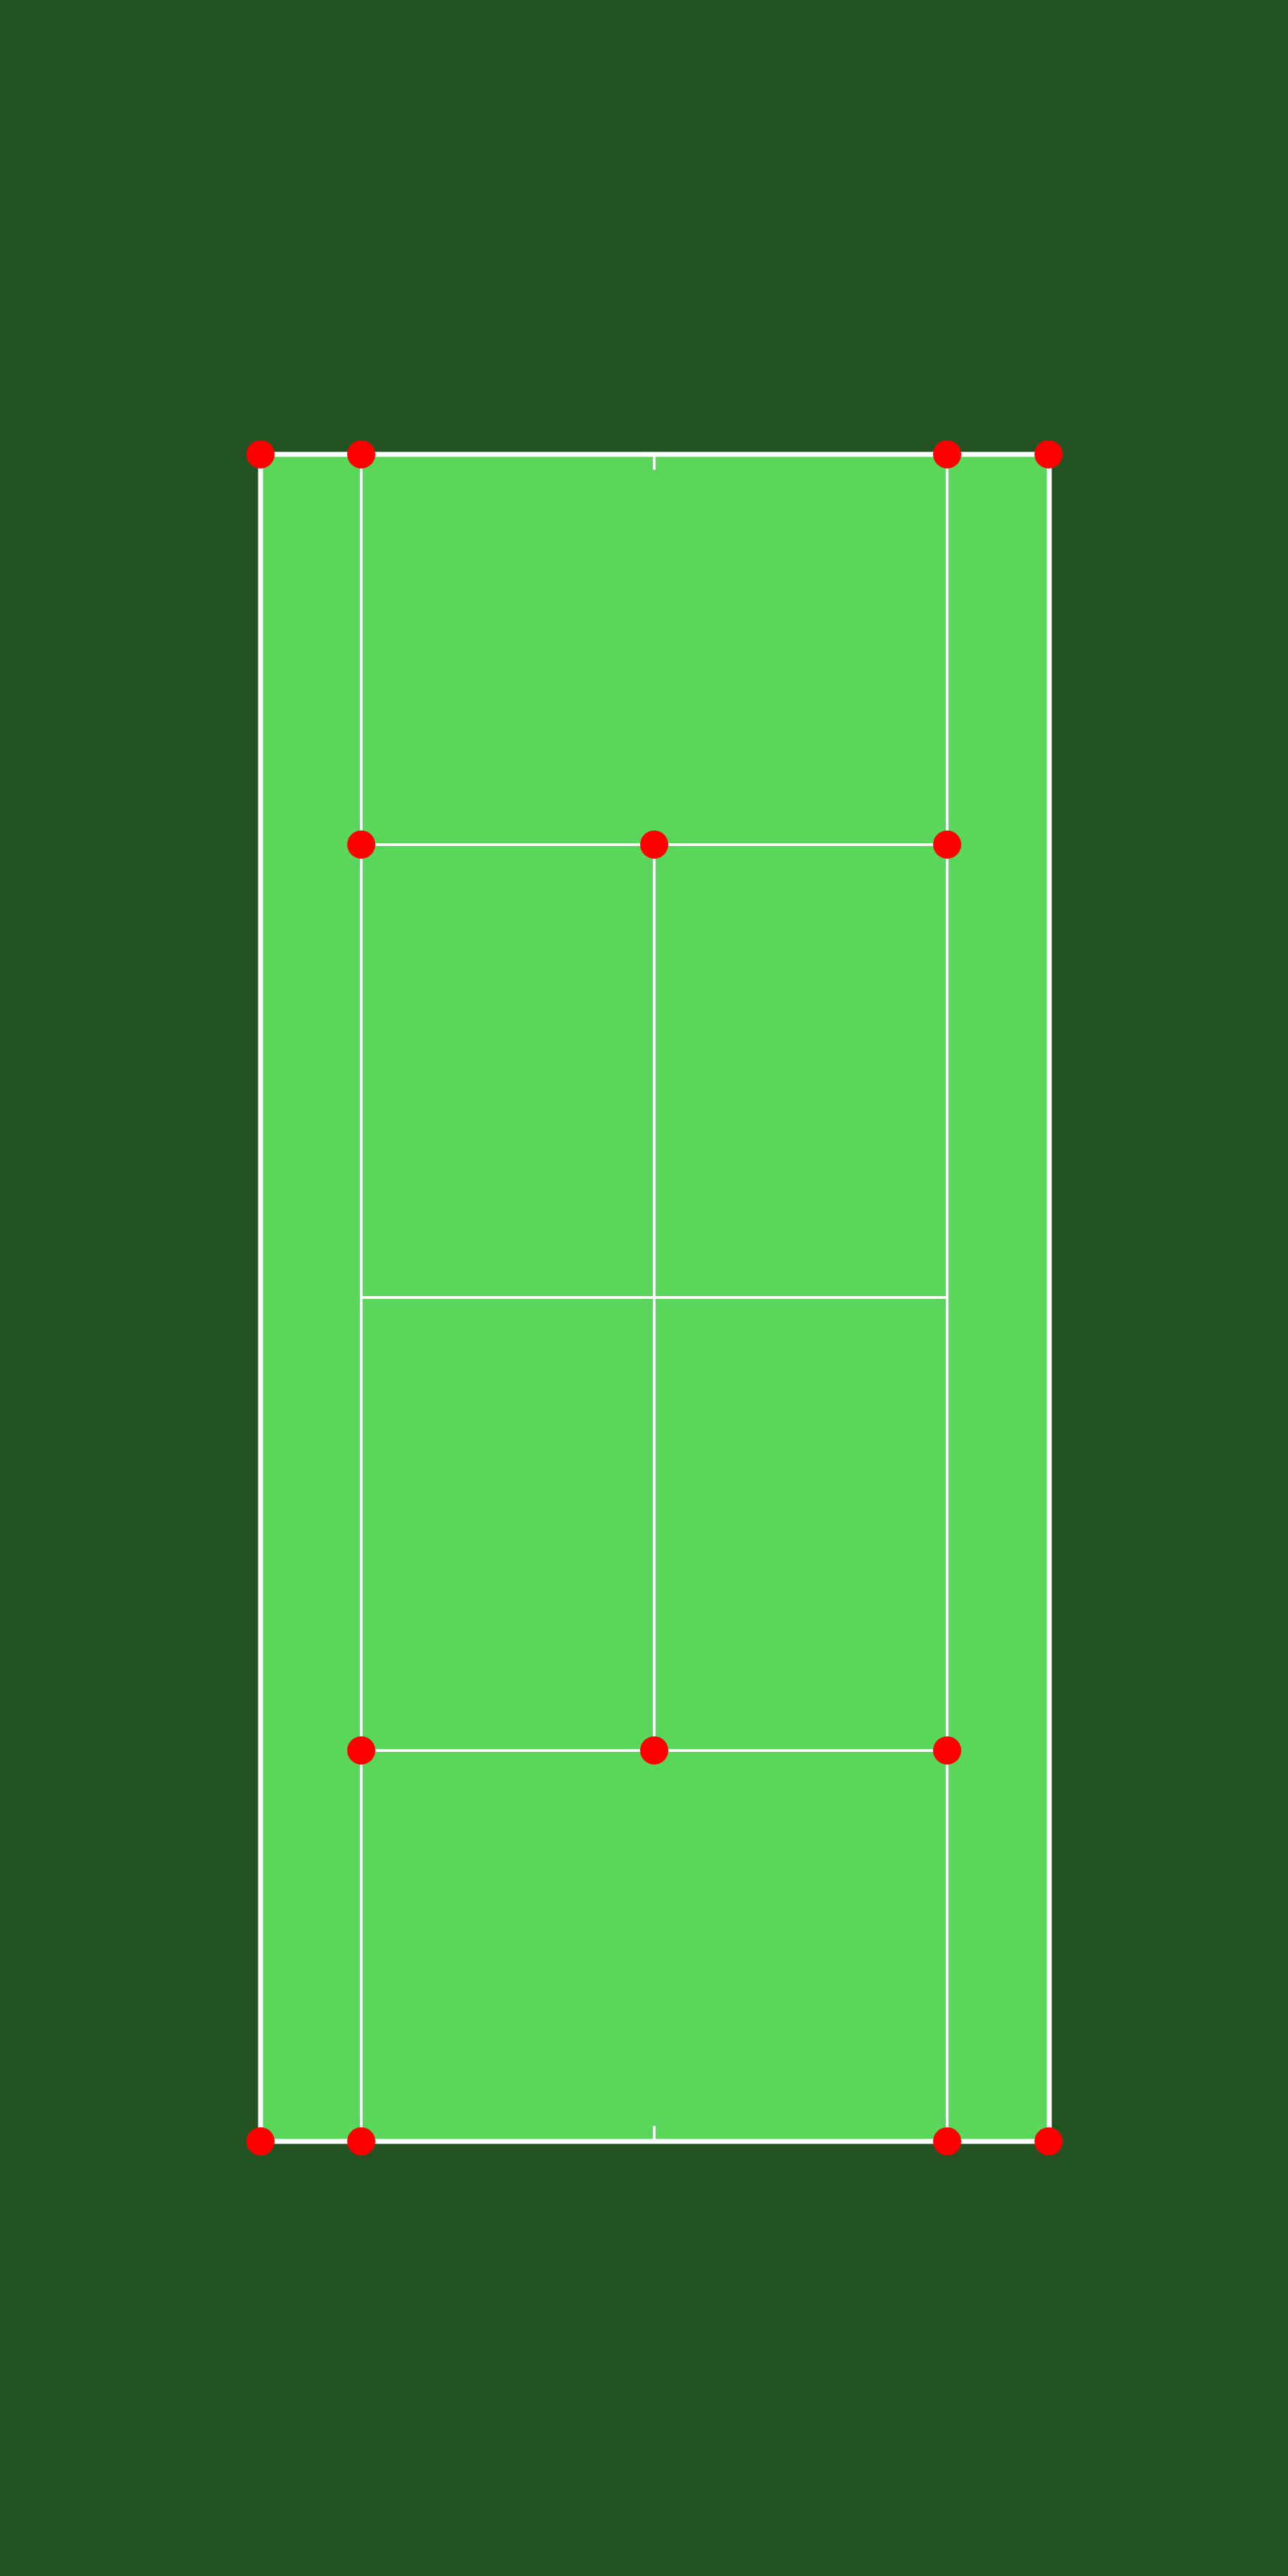  Describe the element at coordinates (361, 844) in the screenshot. I see `keypoint-service-top-left` at that location.